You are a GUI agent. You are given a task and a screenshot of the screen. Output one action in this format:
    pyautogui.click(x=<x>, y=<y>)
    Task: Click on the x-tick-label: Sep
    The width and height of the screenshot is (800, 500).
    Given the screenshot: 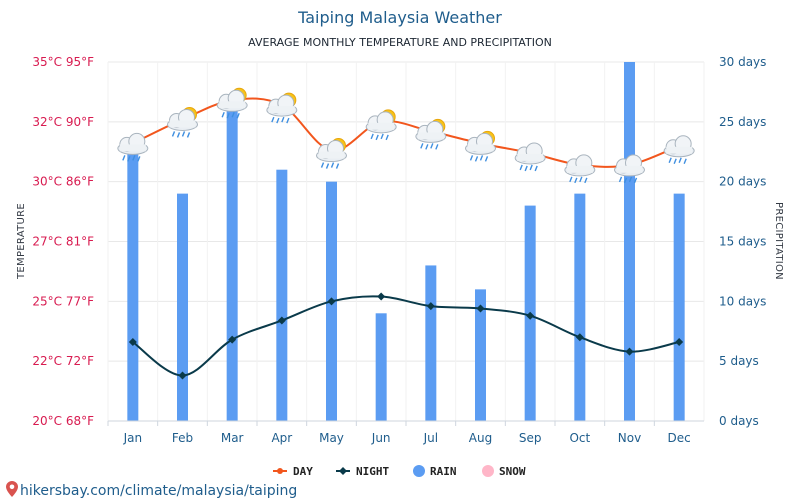 What is the action you would take?
    pyautogui.click(x=530, y=438)
    